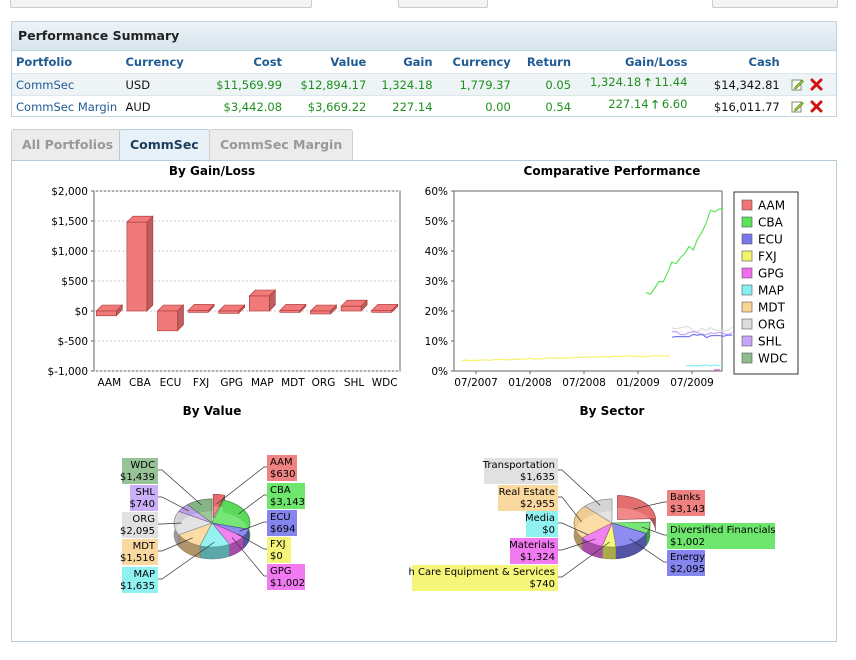 This screenshot has height=660, width=856. What do you see at coordinates (737, 106) in the screenshot?
I see `cash-cell: $16,011.77` at bounding box center [737, 106].